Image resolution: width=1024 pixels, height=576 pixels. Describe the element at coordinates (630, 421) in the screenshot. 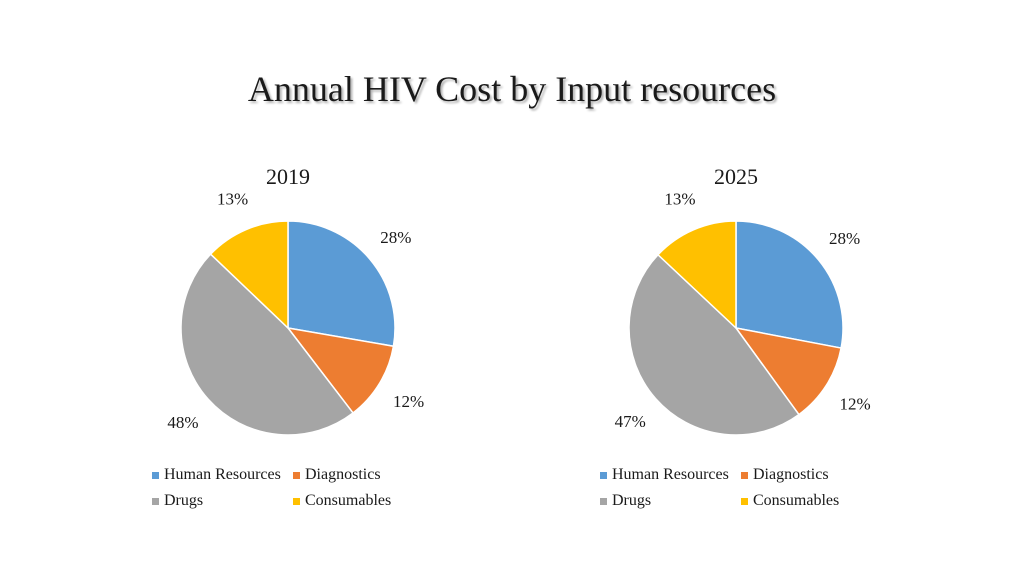

I see `data-label-drugs: 47%` at that location.